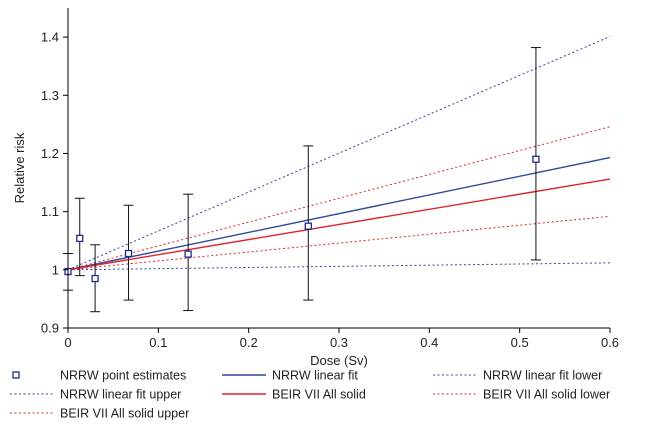 The image size is (648, 446). What do you see at coordinates (610, 342) in the screenshot?
I see `x-tick-label: 0.6` at bounding box center [610, 342].